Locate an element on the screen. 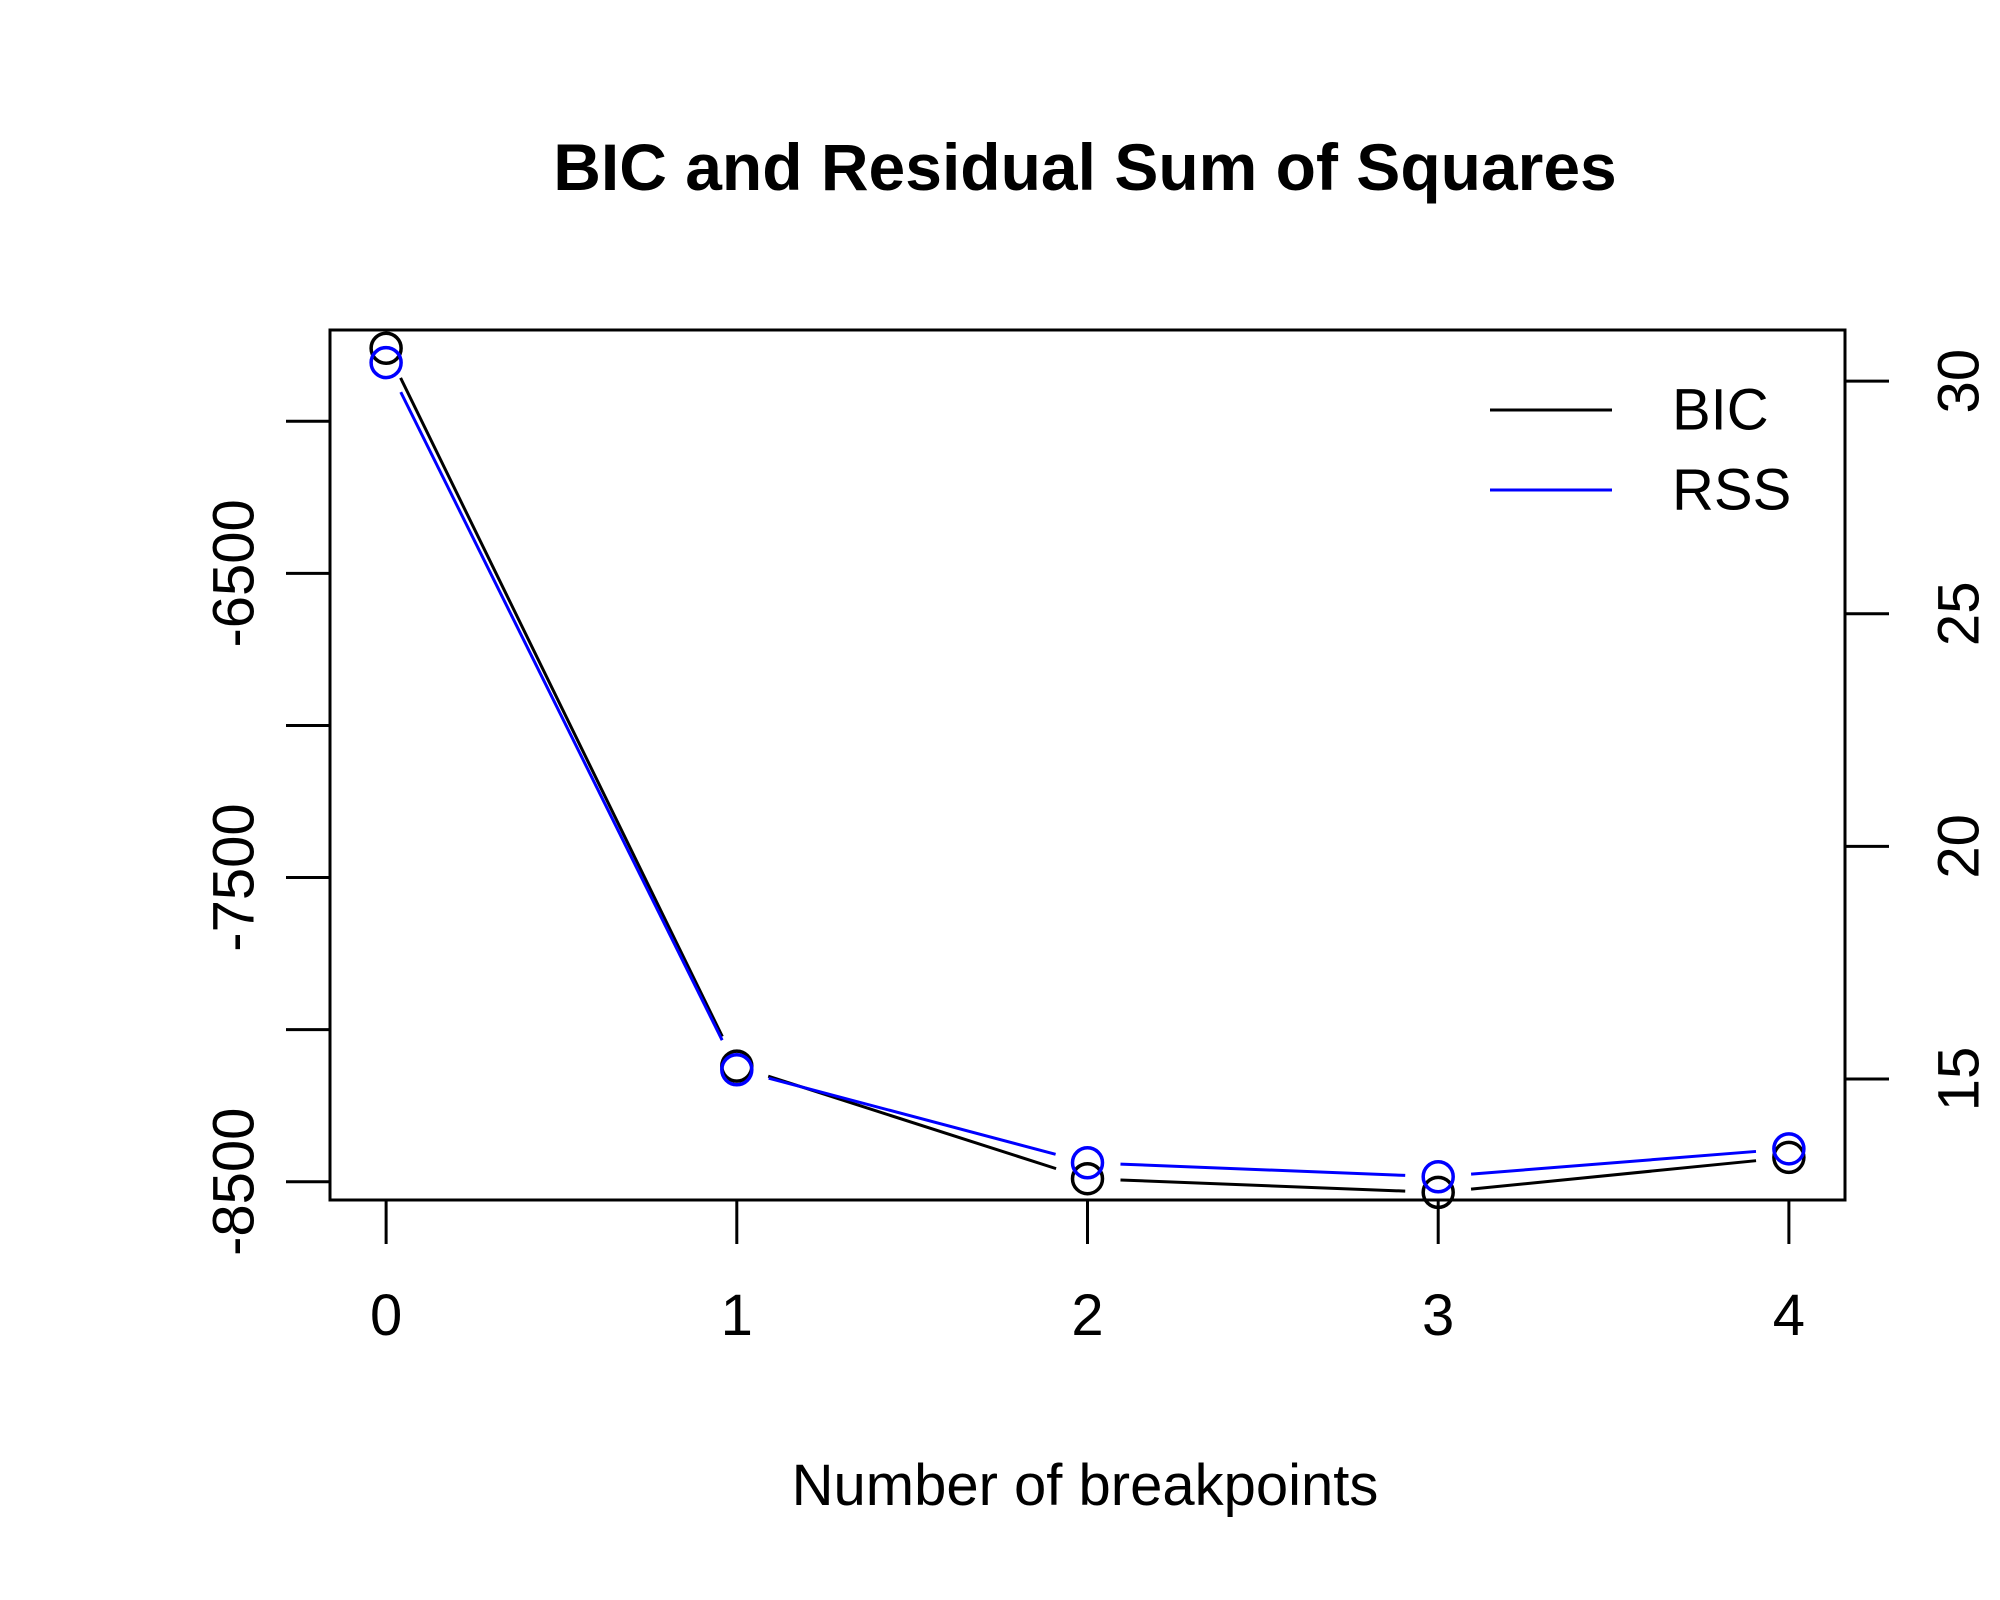 The image size is (2000, 1600). x-tick-label: 2 is located at coordinates (1087, 1315).